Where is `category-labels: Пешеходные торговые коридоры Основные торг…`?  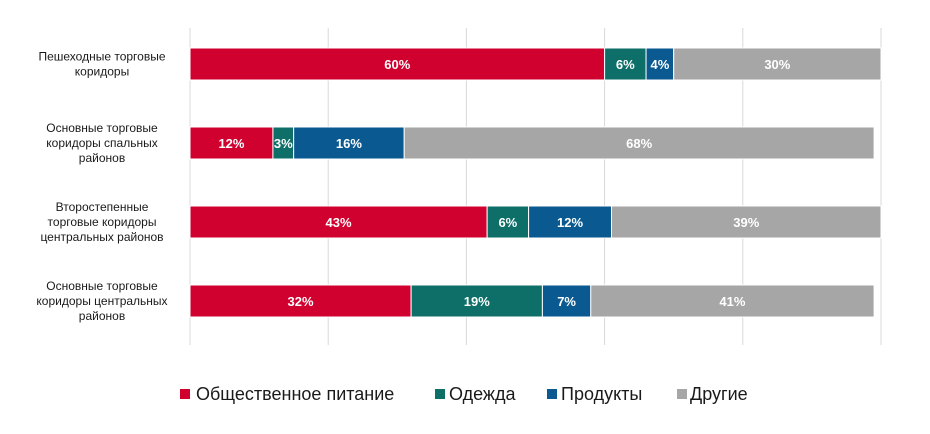
category-labels: Пешеходные торговые коридоры Основные торг… is located at coordinates (101, 187).